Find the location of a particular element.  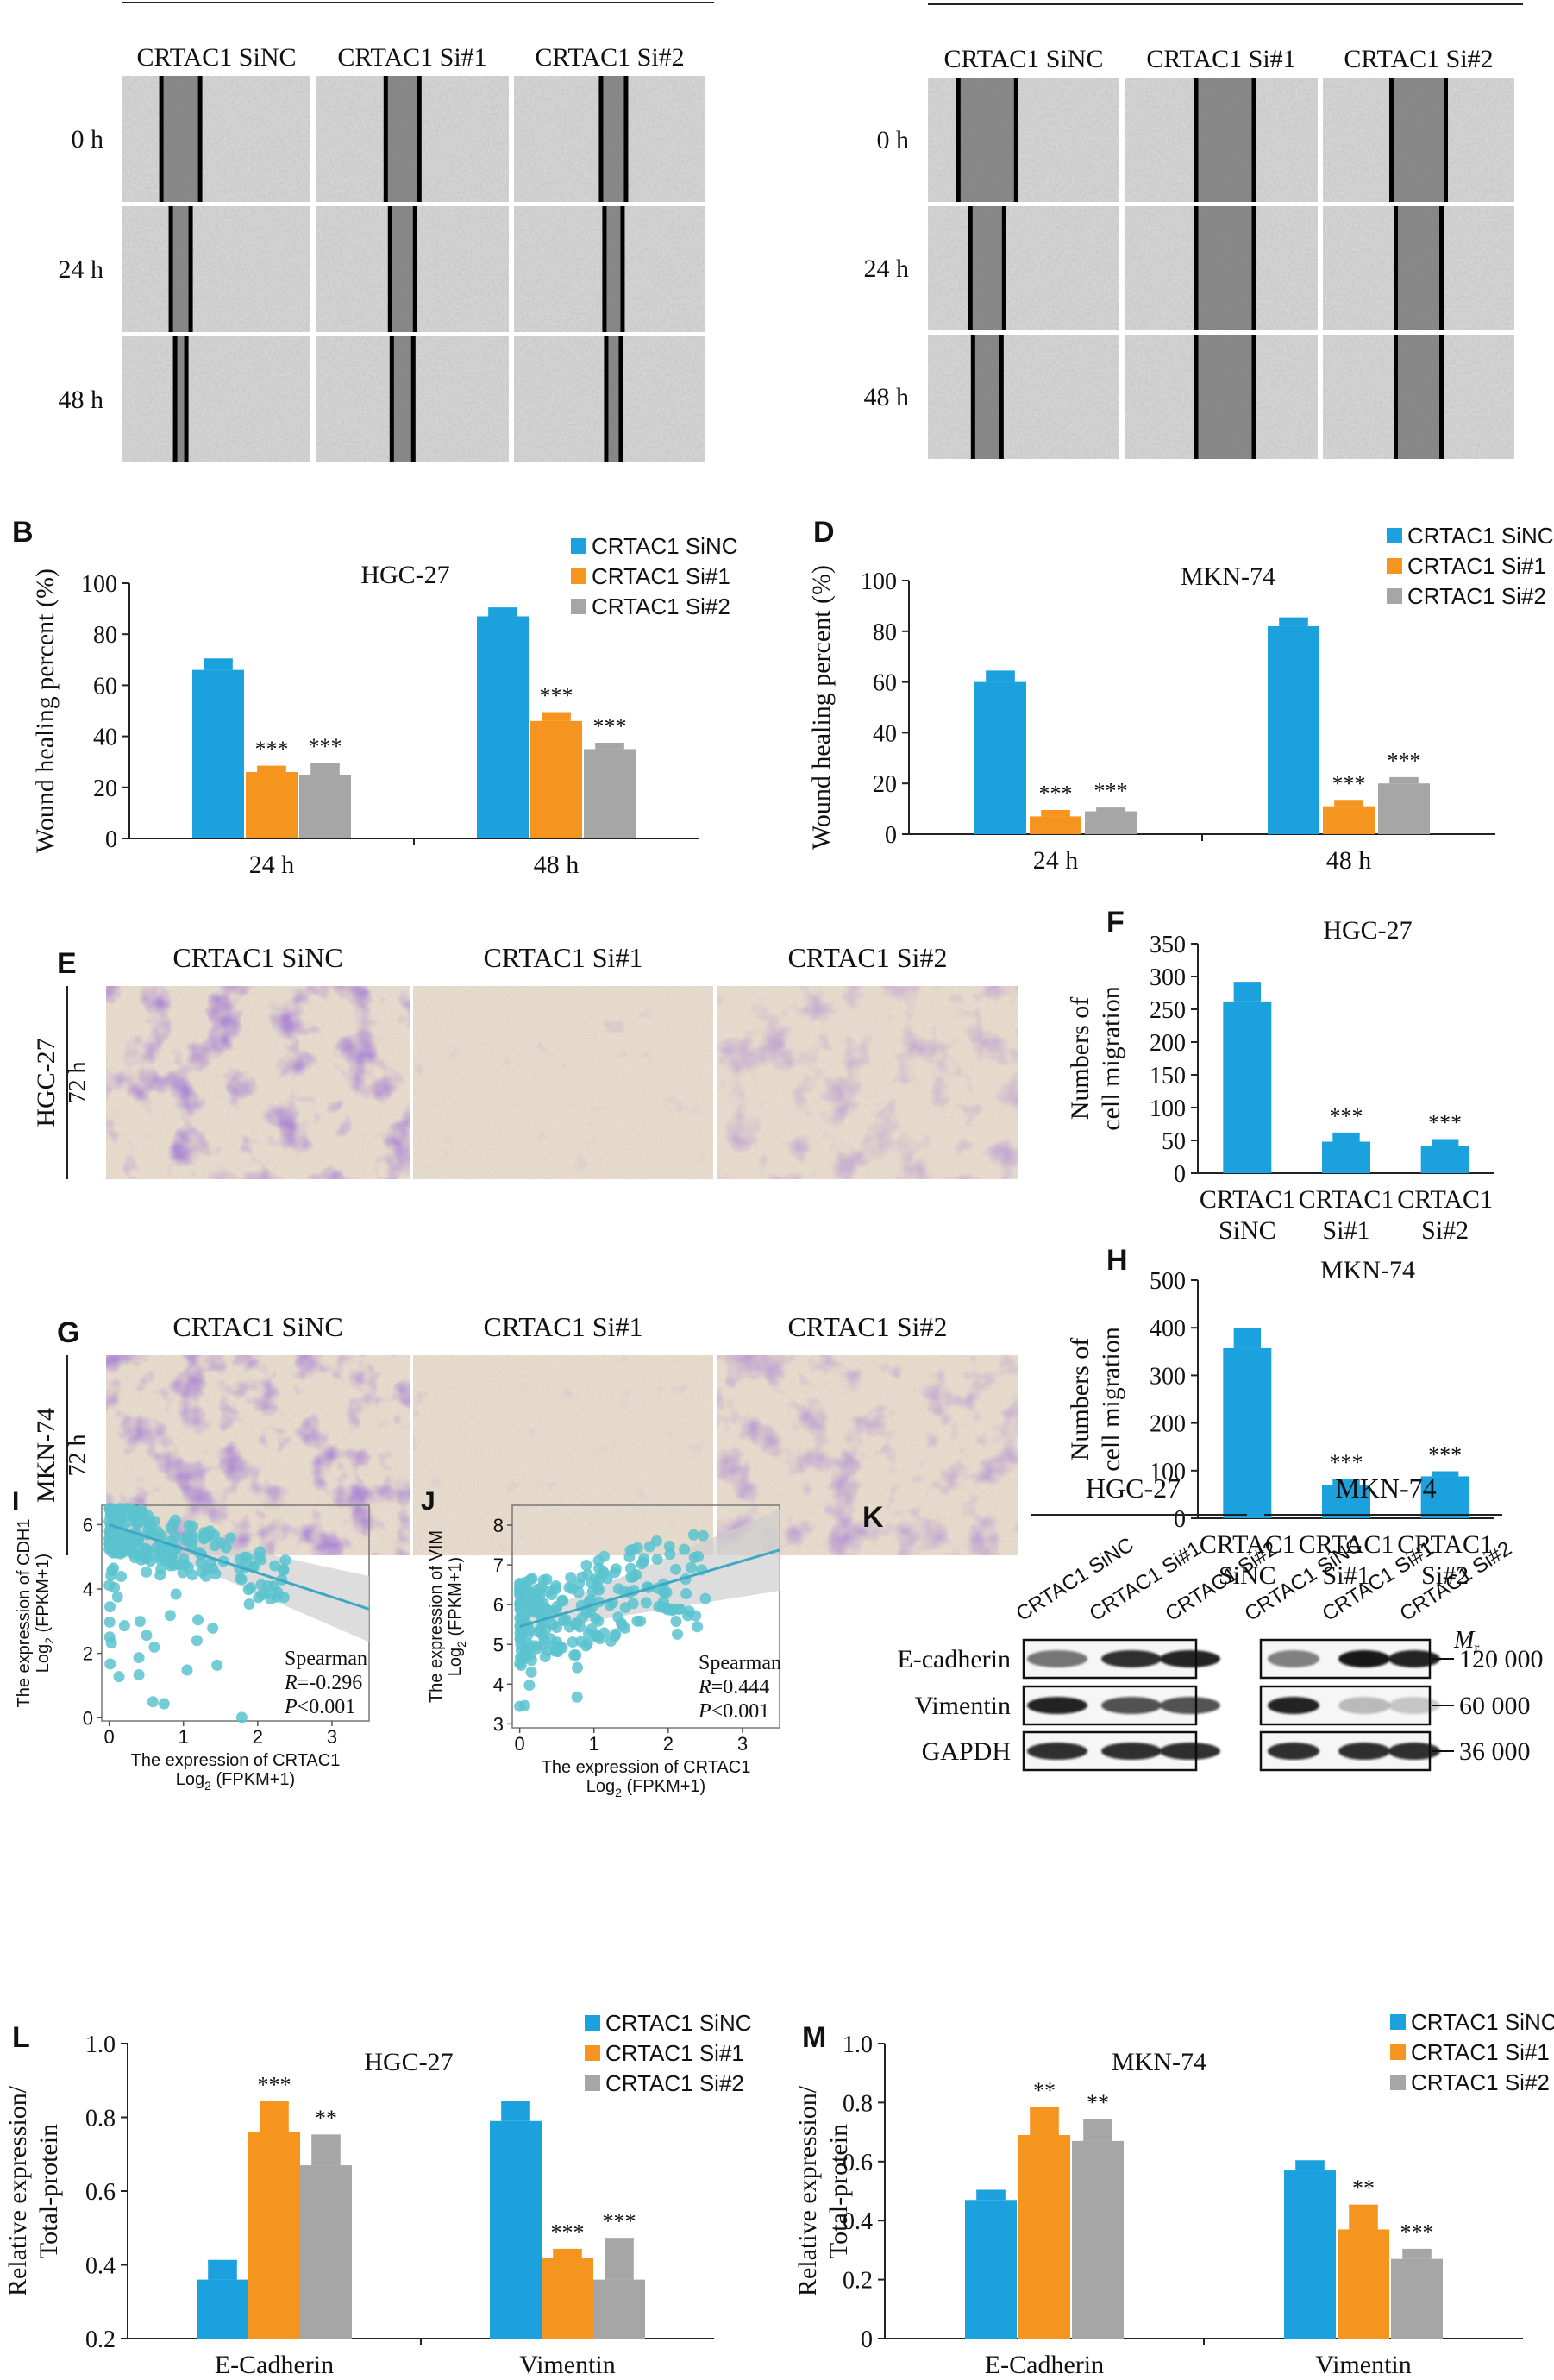

stat-r: R=0.444 is located at coordinates (733, 1688).